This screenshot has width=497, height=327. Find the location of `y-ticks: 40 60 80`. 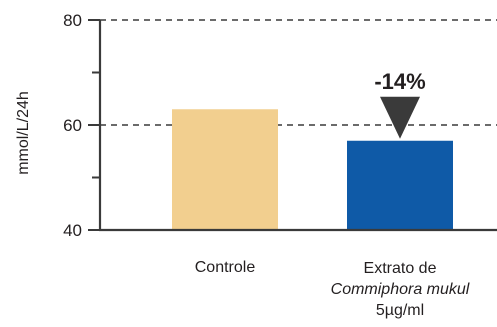

y-ticks: 40 60 80 is located at coordinates (81, 125).